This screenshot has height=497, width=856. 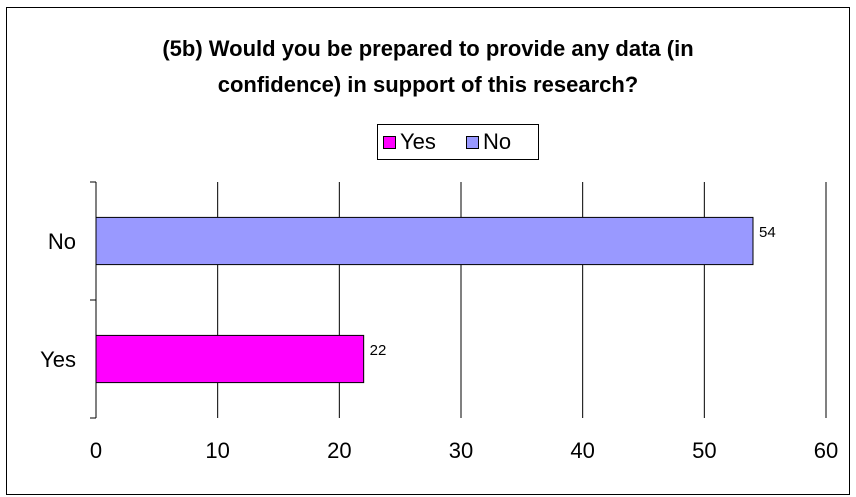 What do you see at coordinates (826, 450) in the screenshot?
I see `x-tick-label-60: 60` at bounding box center [826, 450].